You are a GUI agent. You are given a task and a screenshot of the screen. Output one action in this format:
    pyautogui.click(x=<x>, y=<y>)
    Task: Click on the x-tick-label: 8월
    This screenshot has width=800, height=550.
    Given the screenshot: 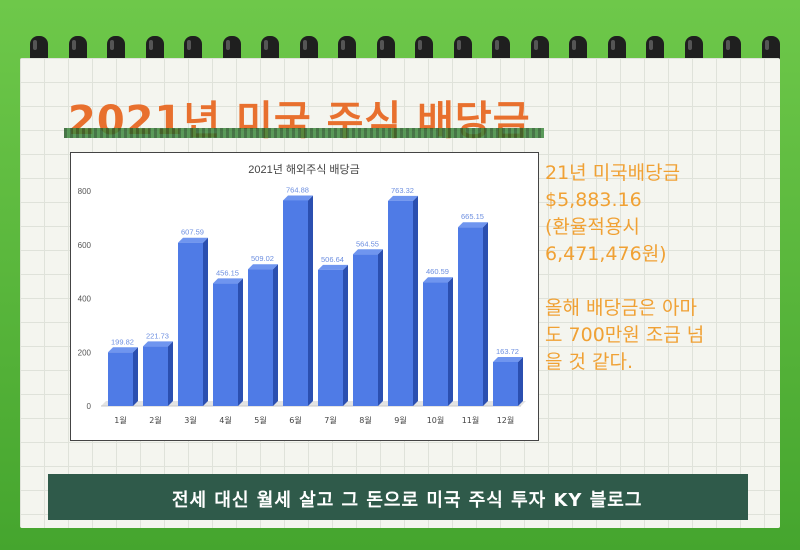 What is the action you would take?
    pyautogui.click(x=365, y=420)
    